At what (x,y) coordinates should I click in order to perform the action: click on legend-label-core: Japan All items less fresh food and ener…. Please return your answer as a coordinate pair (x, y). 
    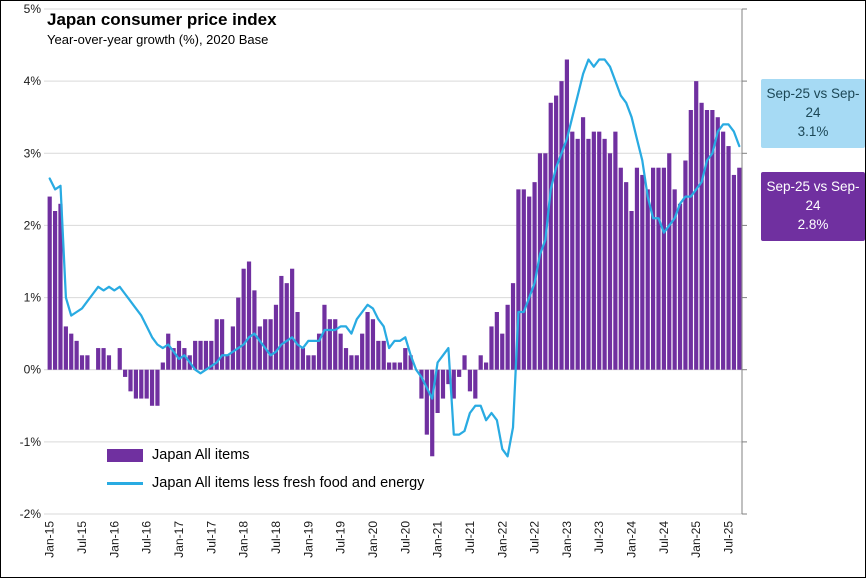
    Looking at the image, I should click on (288, 483).